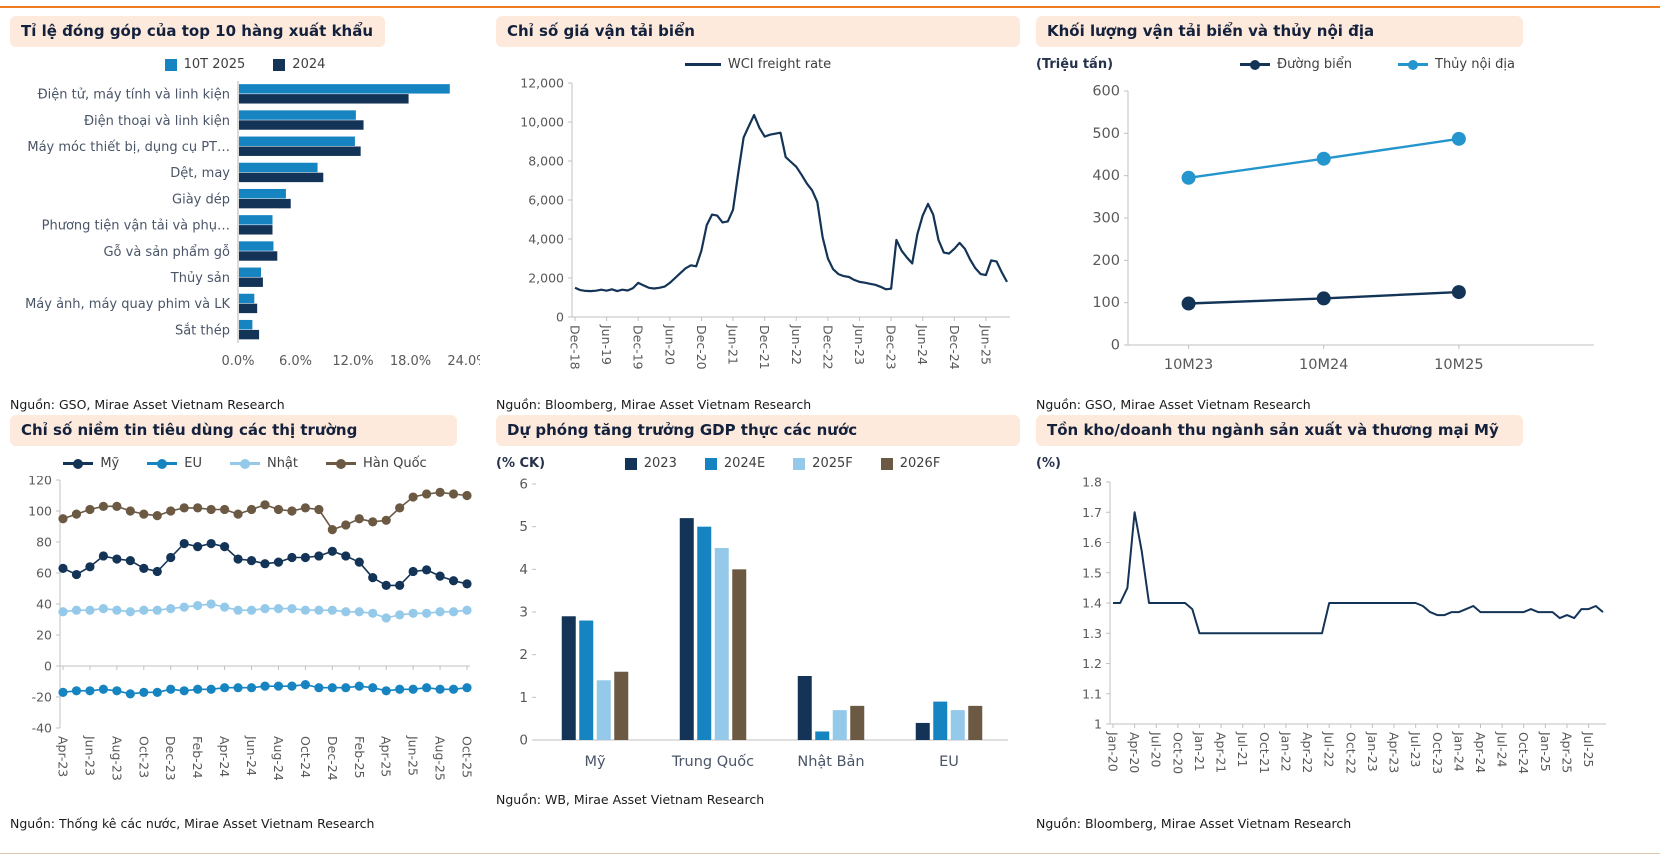 This screenshot has width=1660, height=858. I want to click on legend-item: EU, so click(174, 463).